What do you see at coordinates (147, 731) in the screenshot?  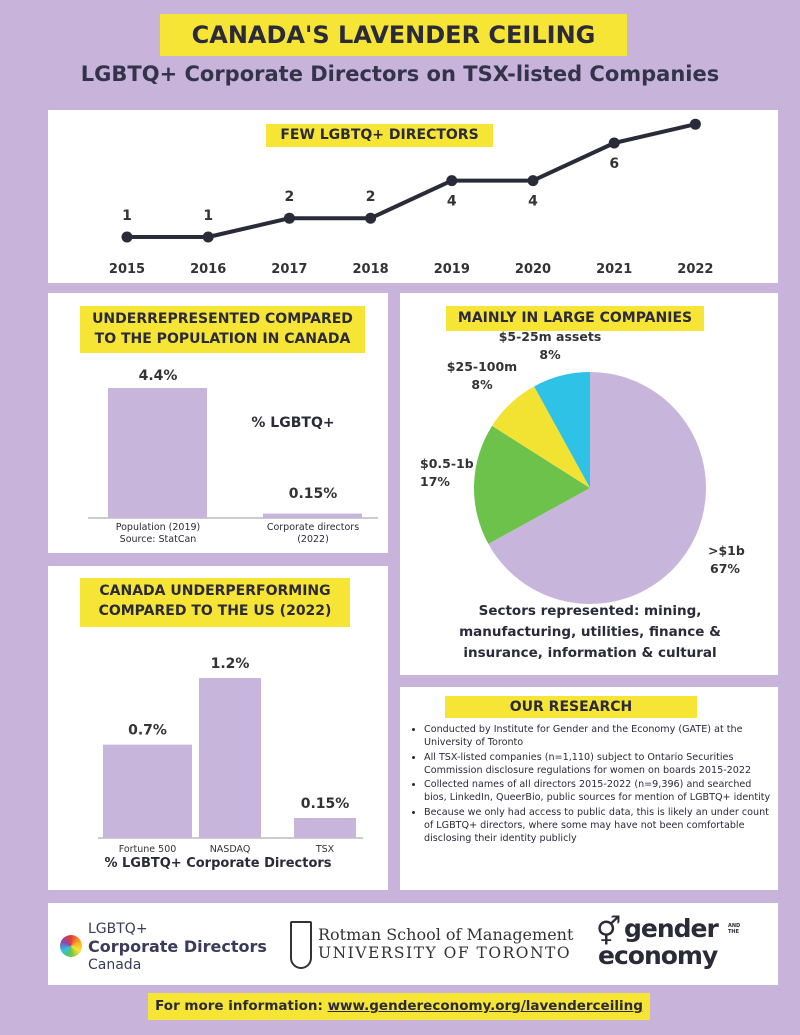 I see `data-label: 0.7%` at bounding box center [147, 731].